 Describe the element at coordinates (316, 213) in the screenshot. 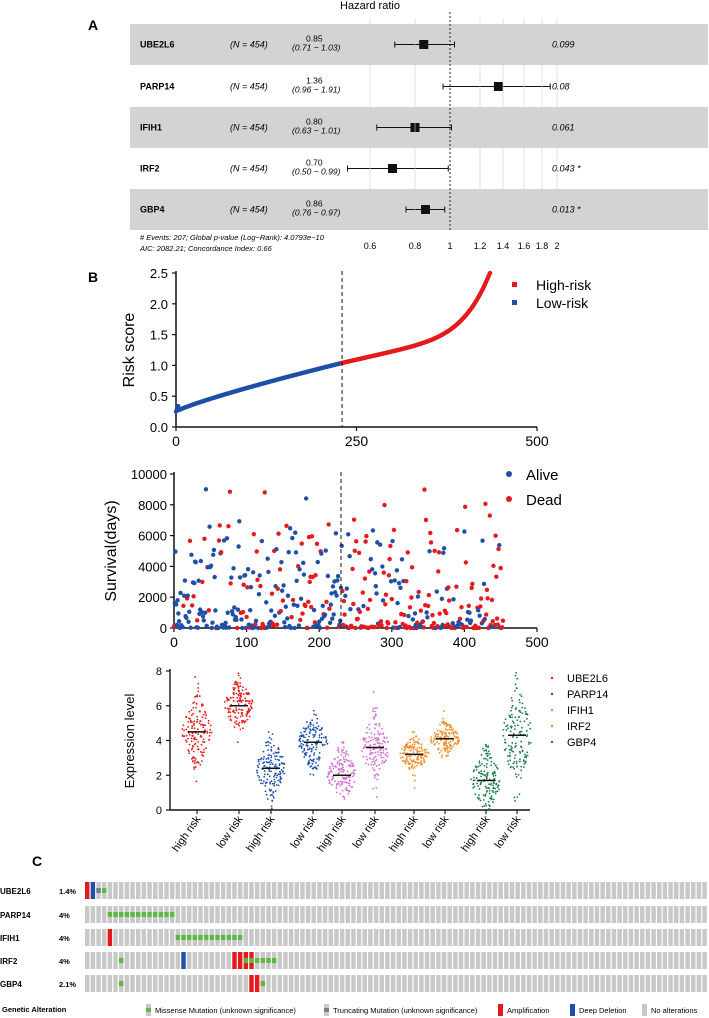

I see `forest-ci-label: (0.76 − 0.97)` at that location.